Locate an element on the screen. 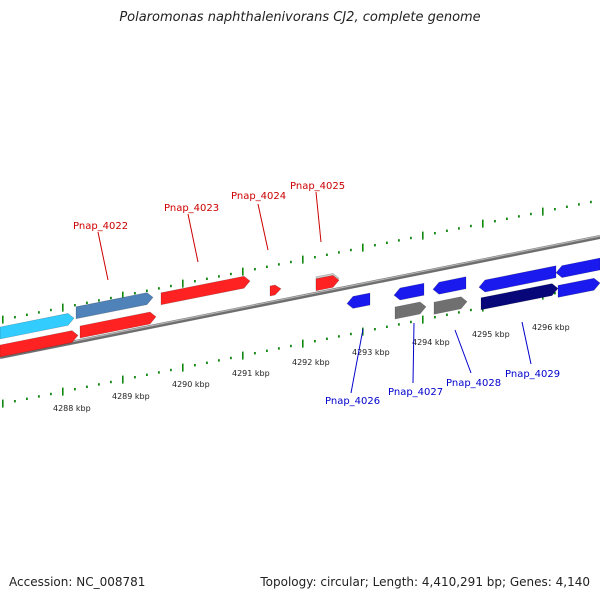 This screenshot has width=600, height=600. gene-label-top: Pnap_4023 is located at coordinates (191, 208).